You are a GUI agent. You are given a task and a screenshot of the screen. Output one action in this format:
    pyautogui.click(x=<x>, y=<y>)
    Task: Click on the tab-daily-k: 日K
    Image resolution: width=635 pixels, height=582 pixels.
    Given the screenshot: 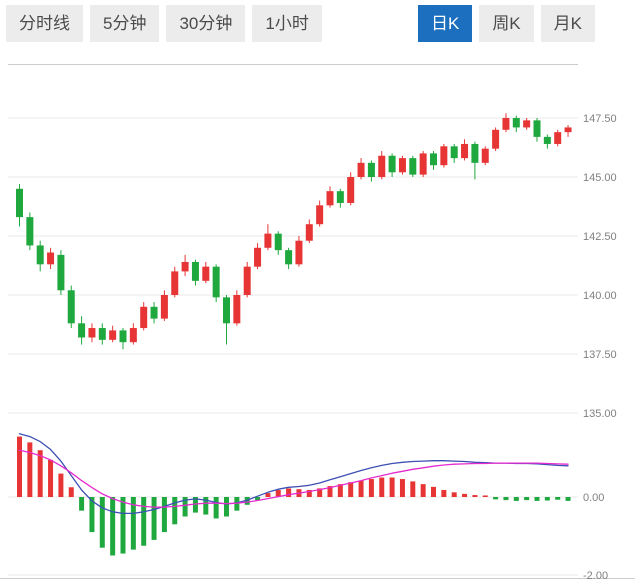 What is the action you would take?
    pyautogui.click(x=445, y=23)
    